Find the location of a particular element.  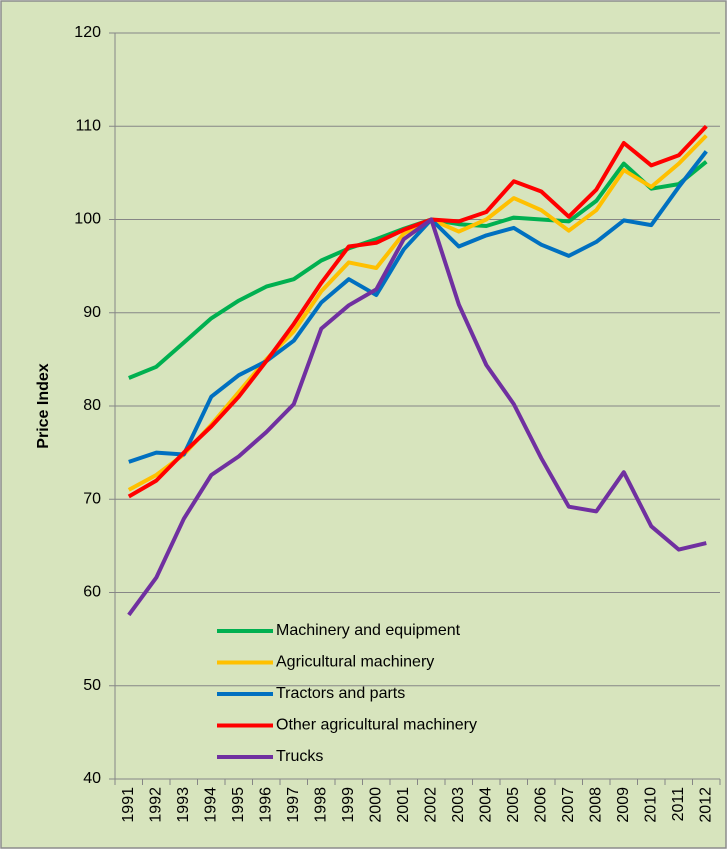

y-tick-label: 90 is located at coordinates (92, 312).